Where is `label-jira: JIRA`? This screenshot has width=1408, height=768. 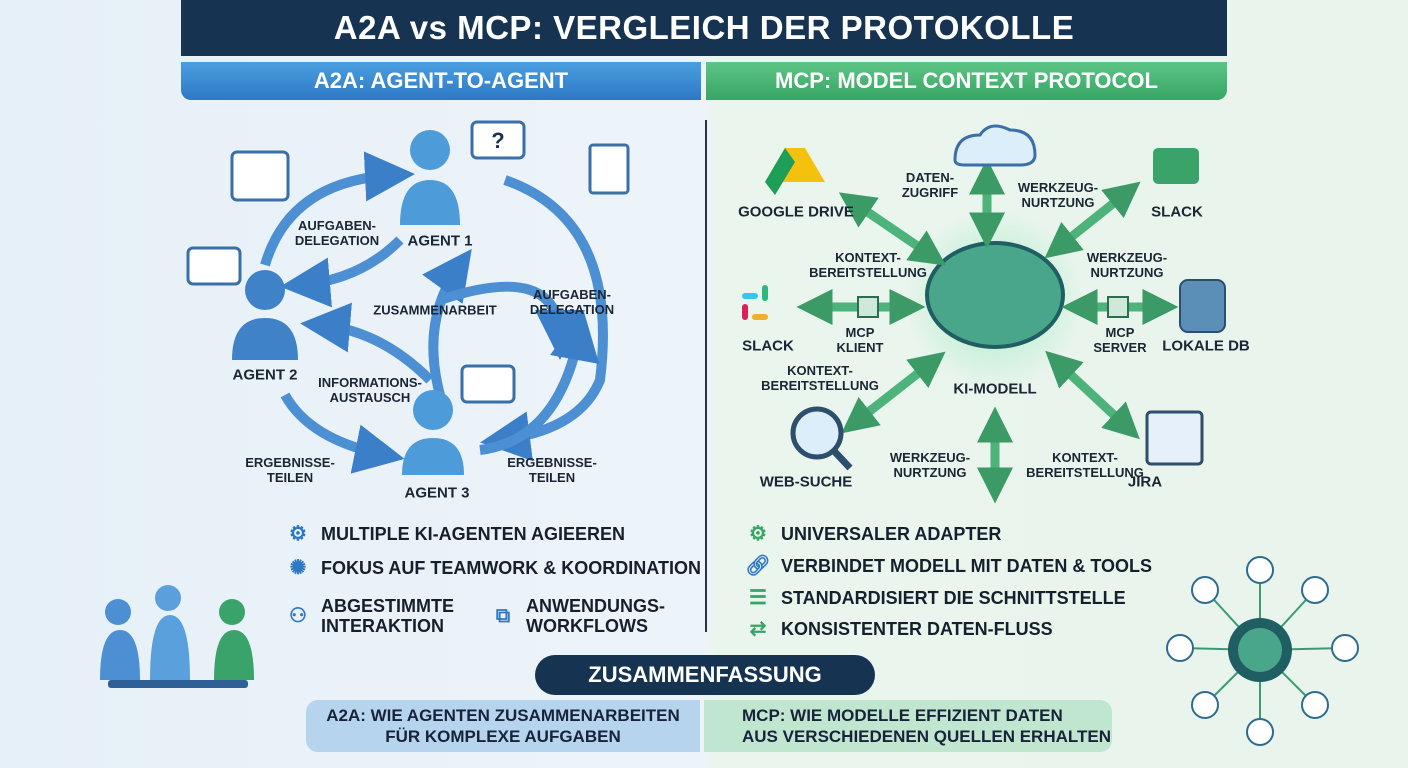
label-jira: JIRA is located at coordinates (1145, 482).